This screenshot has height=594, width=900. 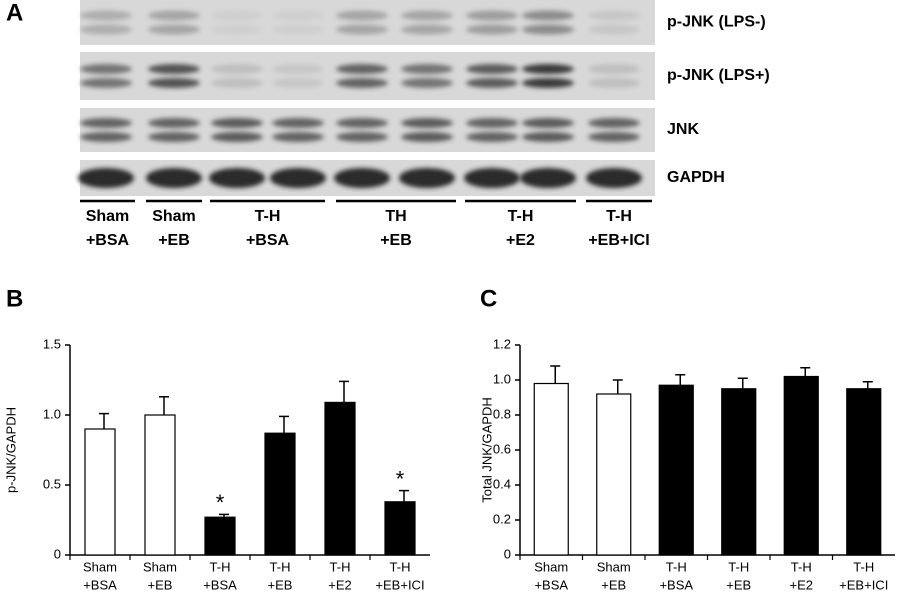 What do you see at coordinates (716, 22) in the screenshot?
I see `blot-row-label: p-JNK (LPS-)` at bounding box center [716, 22].